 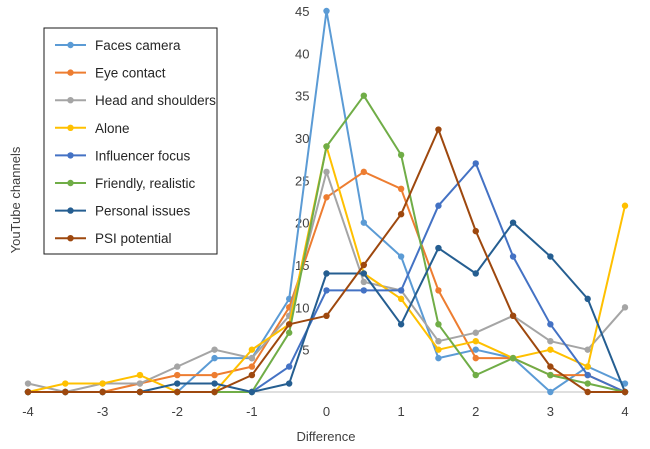 What do you see at coordinates (138, 45) in the screenshot?
I see `legend-label: Faces camera` at bounding box center [138, 45].